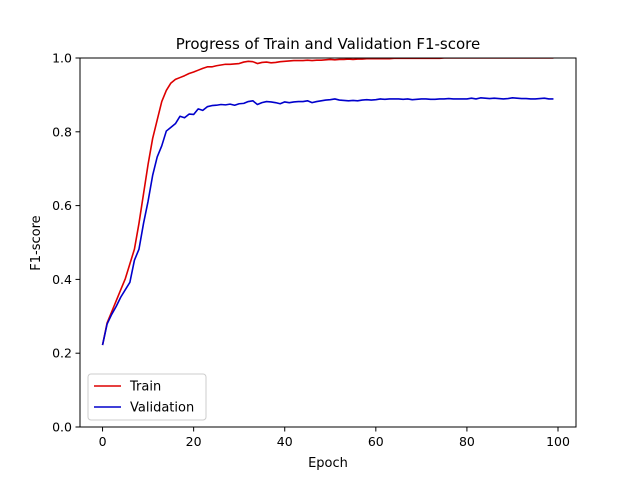 The height and width of the screenshot is (480, 640). I want to click on x-axis-title: Epoch, so click(328, 463).